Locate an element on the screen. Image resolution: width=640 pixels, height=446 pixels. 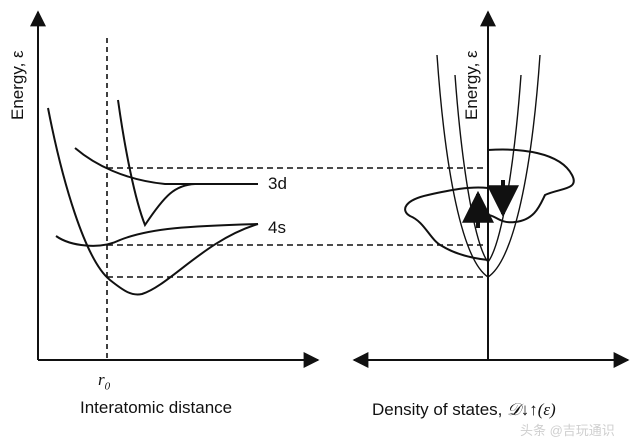
band-3d-label: 3d is located at coordinates (277, 183).